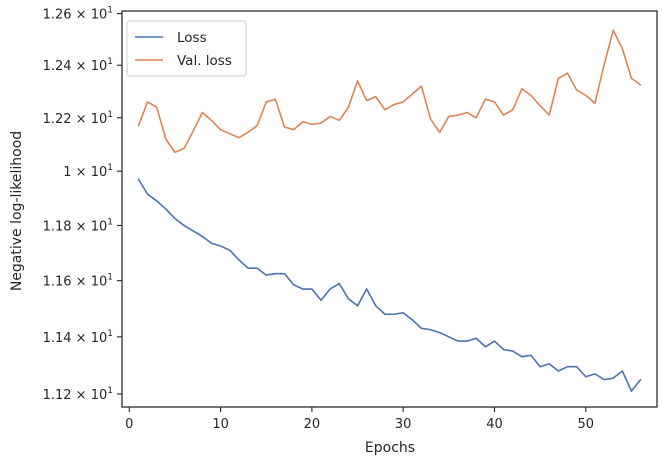  Describe the element at coordinates (220, 424) in the screenshot. I see `x-tick-label: 10` at that location.